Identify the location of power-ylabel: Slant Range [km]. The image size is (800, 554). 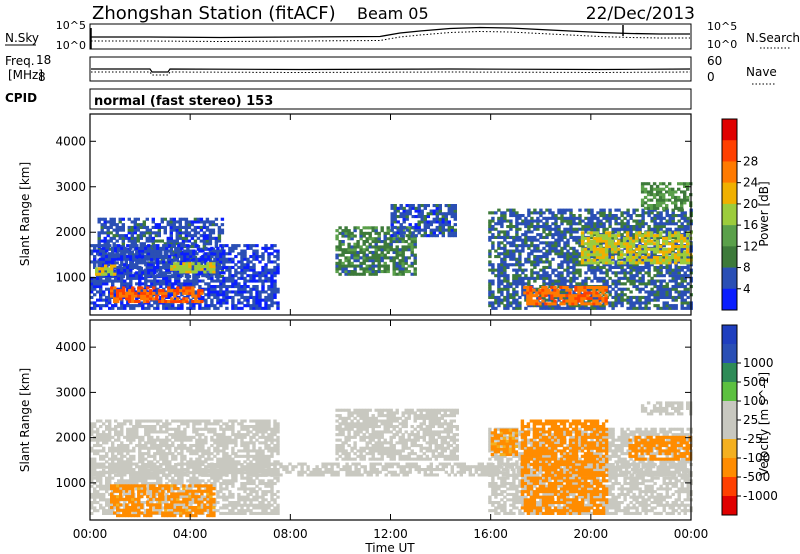
(25, 214).